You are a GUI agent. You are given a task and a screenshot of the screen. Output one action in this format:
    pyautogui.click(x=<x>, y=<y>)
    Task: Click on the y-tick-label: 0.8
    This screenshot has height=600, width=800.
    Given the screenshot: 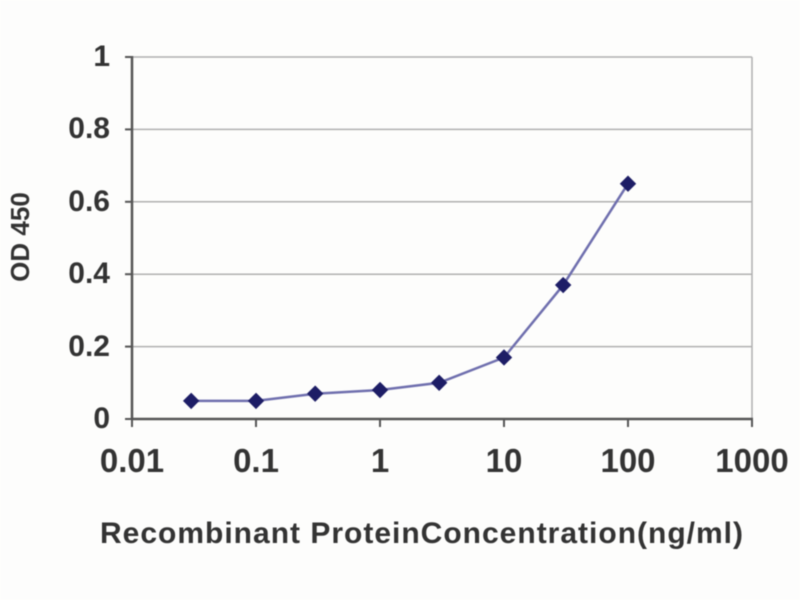 What is the action you would take?
    pyautogui.click(x=89, y=128)
    